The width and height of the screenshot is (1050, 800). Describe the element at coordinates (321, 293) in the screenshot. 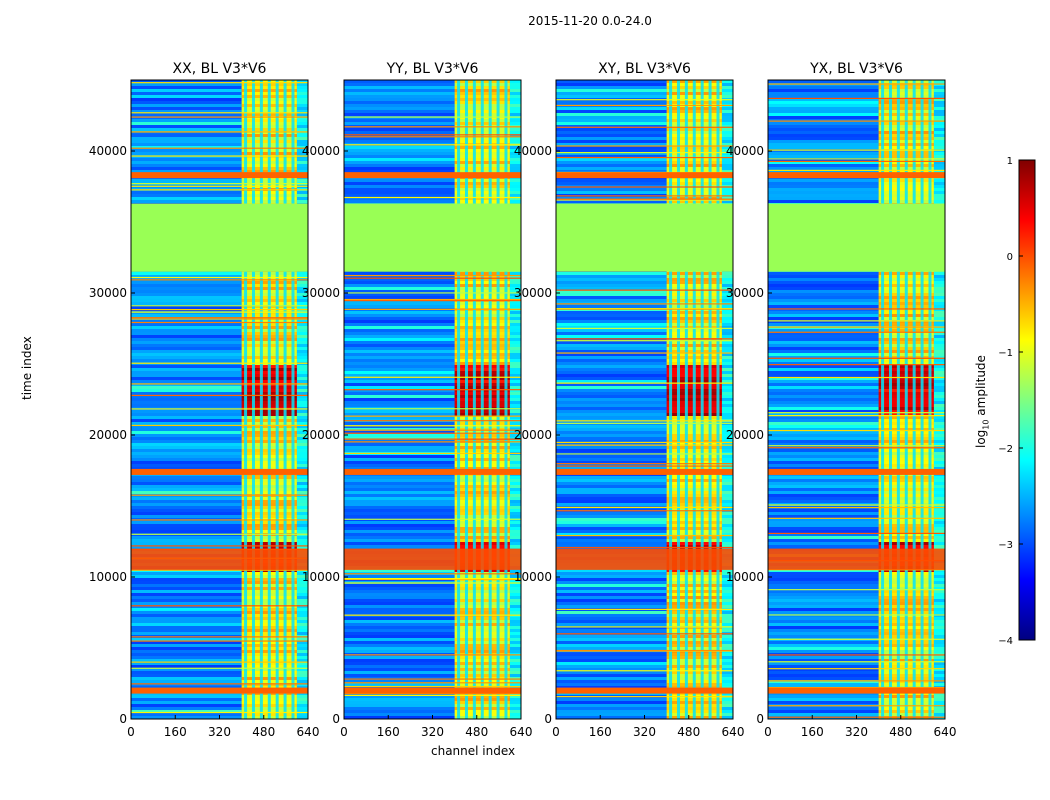

I see `y-tick-label: 30000` at that location.